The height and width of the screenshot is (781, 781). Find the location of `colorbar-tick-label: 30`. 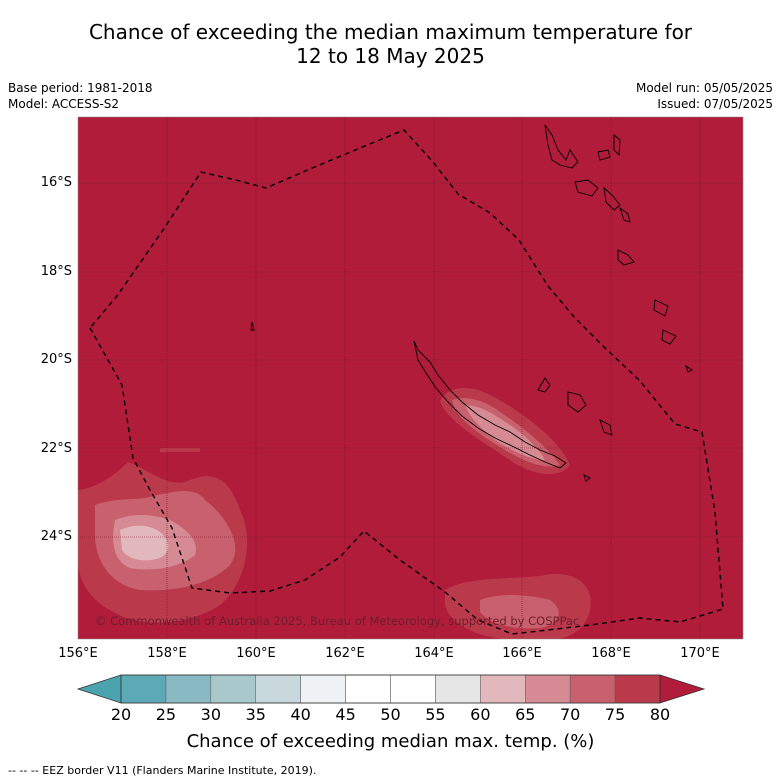

colorbar-tick-label: 30 is located at coordinates (210, 714).